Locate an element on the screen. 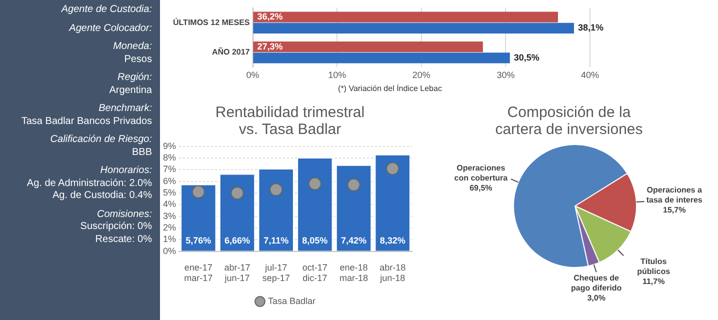  slice-label: Operaciones a tasa de interes is located at coordinates (674, 195).